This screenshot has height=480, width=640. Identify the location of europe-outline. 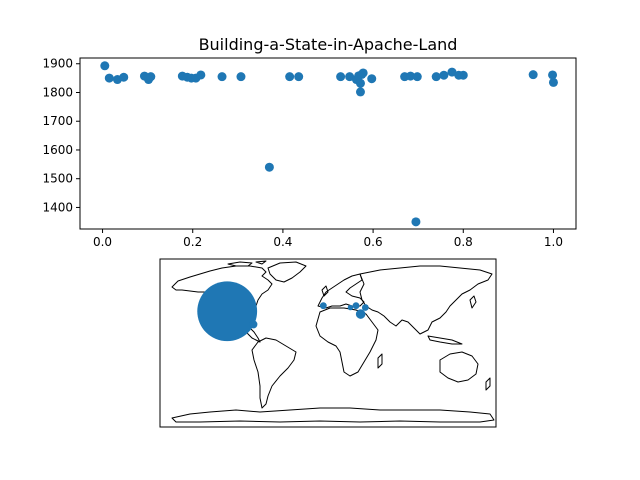
(341, 291).